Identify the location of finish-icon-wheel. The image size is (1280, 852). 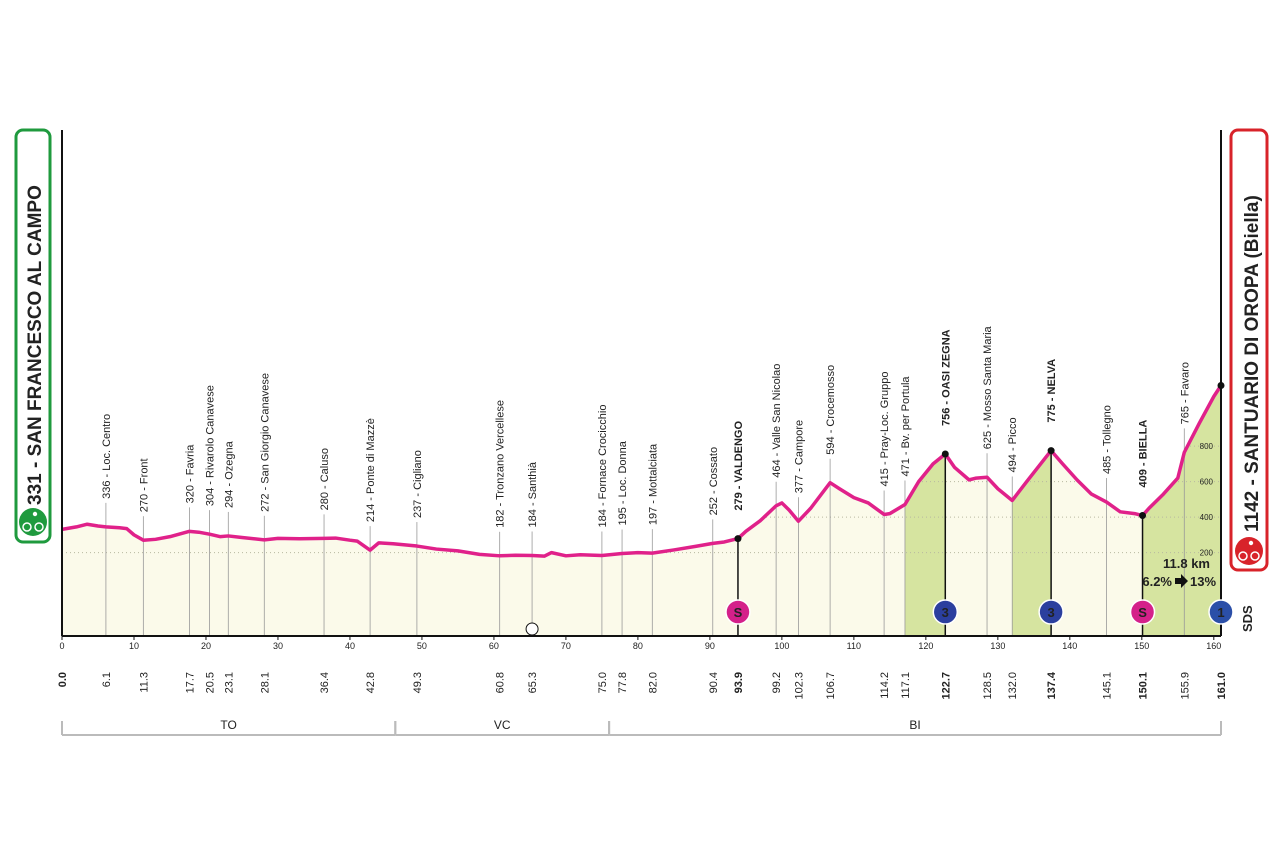
(1255, 556).